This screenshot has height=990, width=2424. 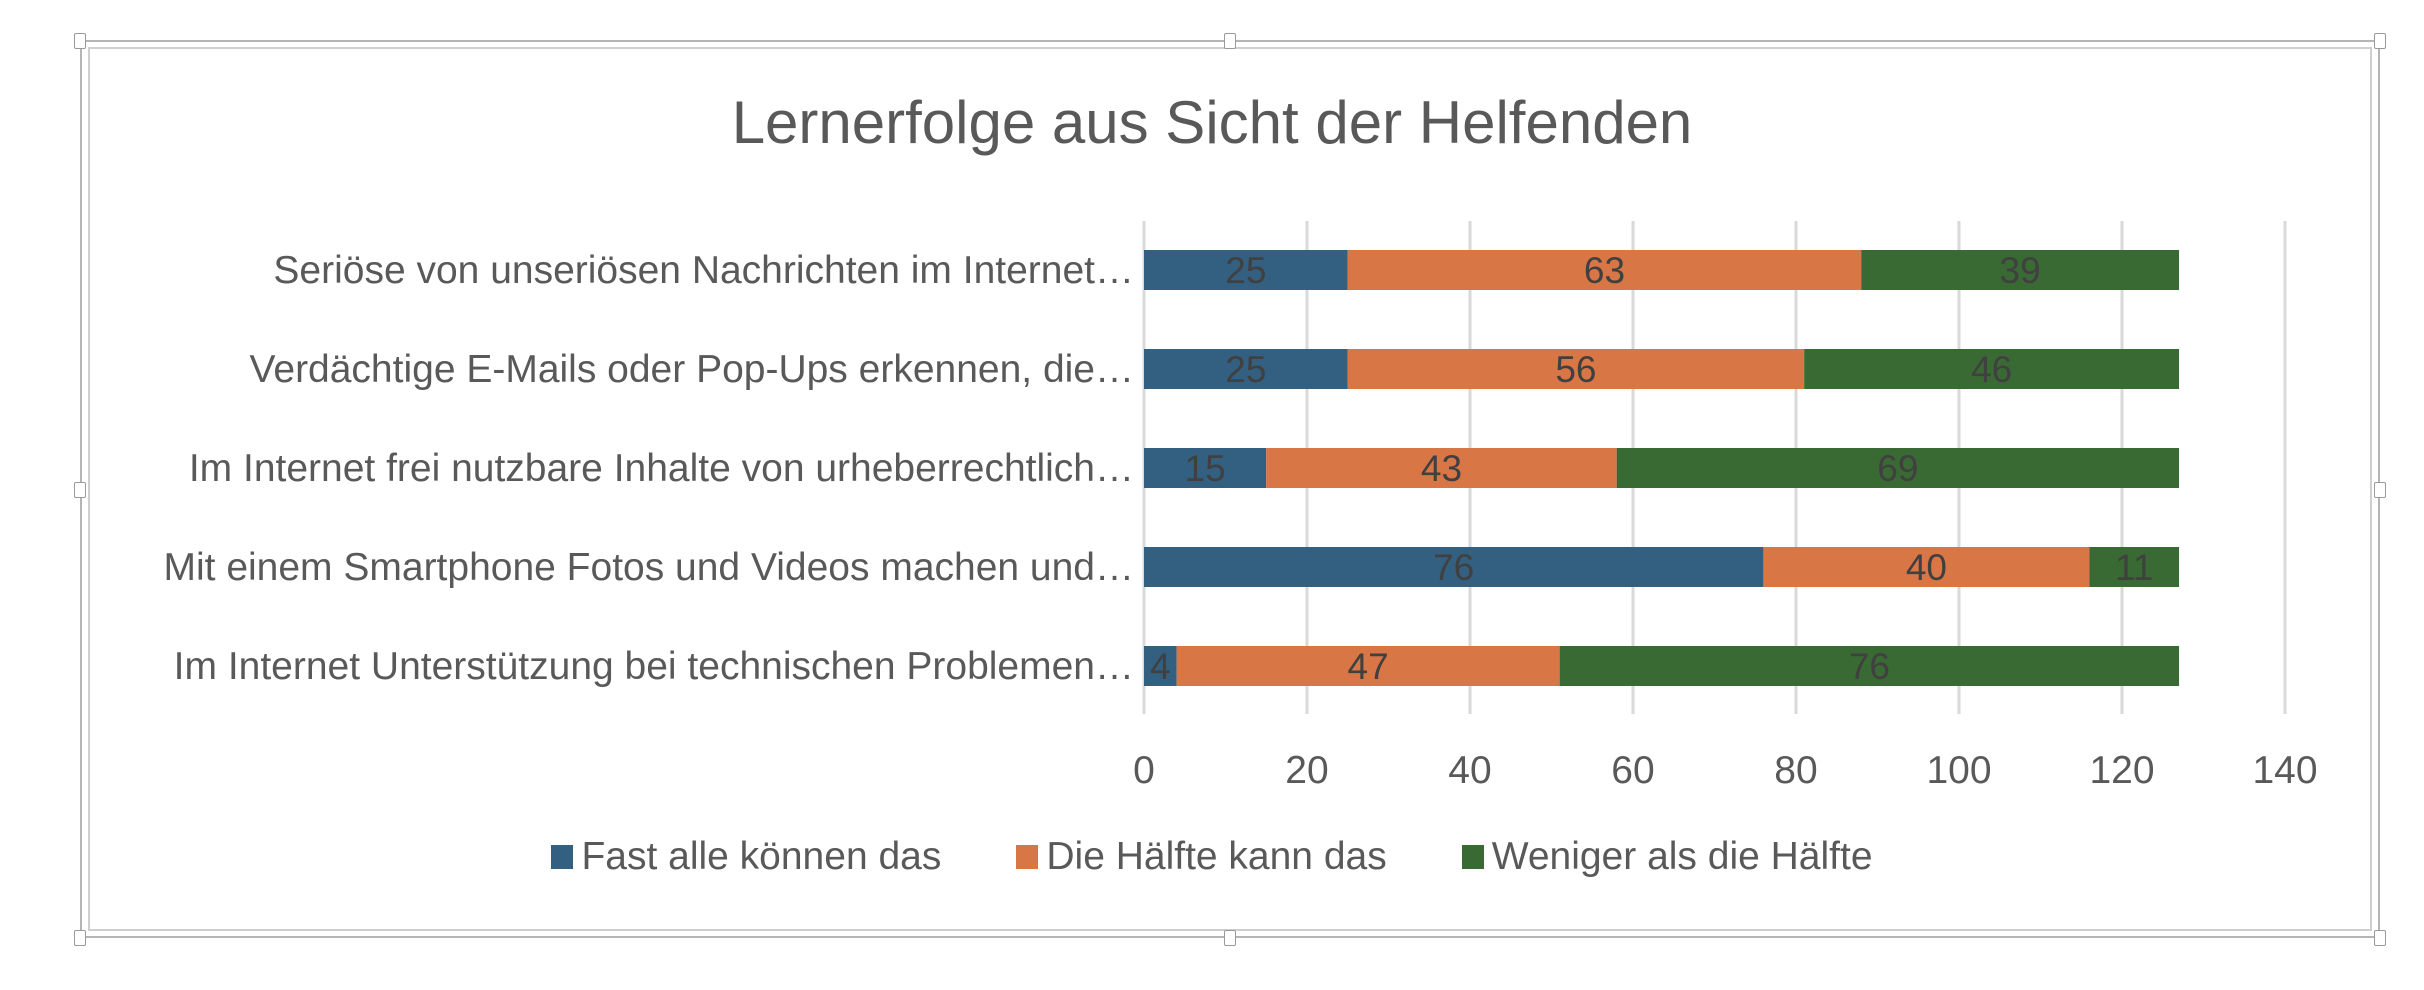 I want to click on data-label: 40, so click(x=1926, y=567).